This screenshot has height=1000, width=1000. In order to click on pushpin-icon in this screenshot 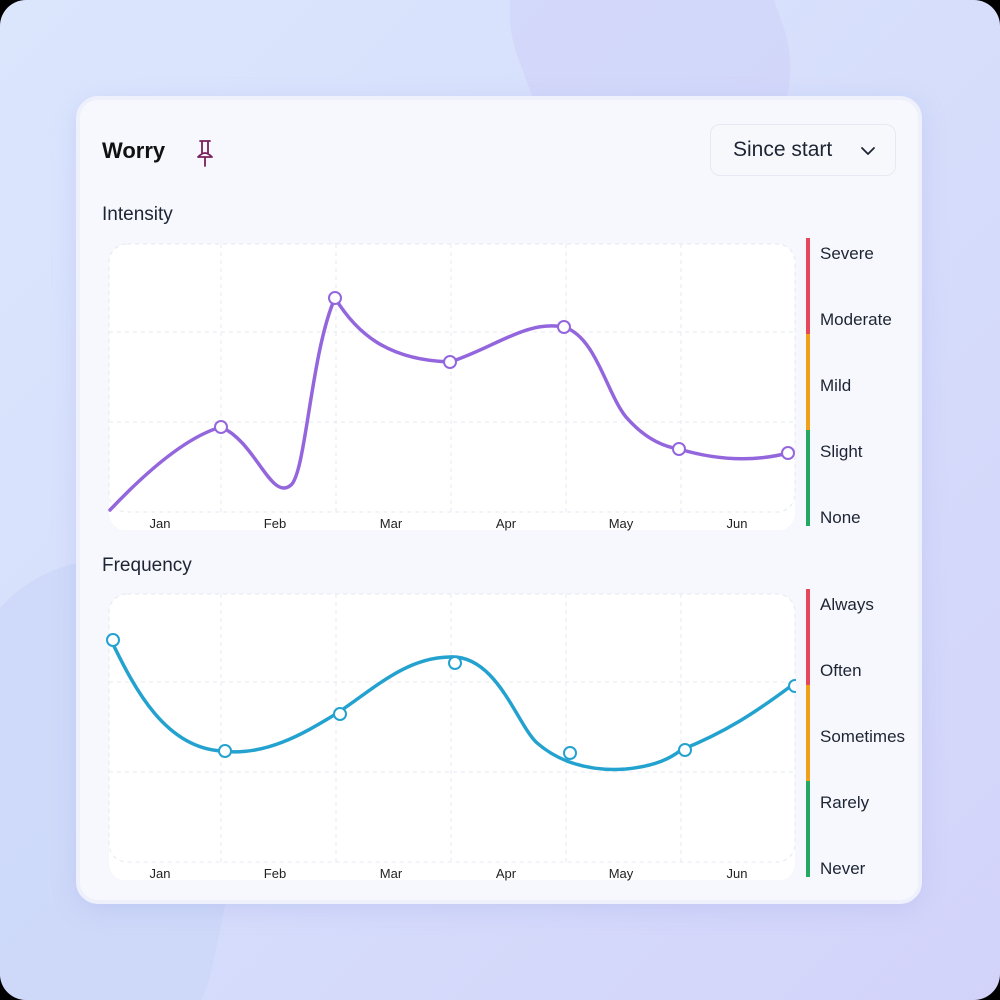, I will do `click(205, 153)`.